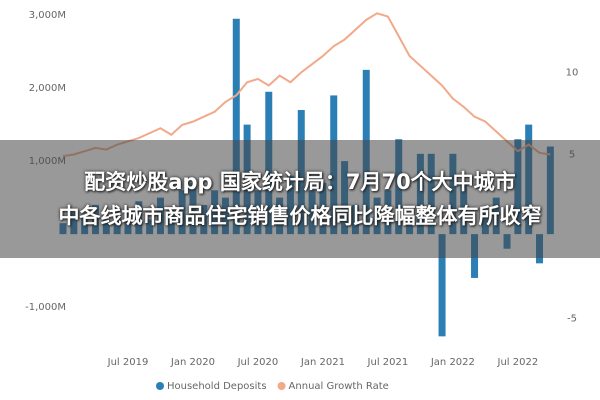  What do you see at coordinates (572, 72) in the screenshot?
I see `y2-tick-label: 10` at bounding box center [572, 72].